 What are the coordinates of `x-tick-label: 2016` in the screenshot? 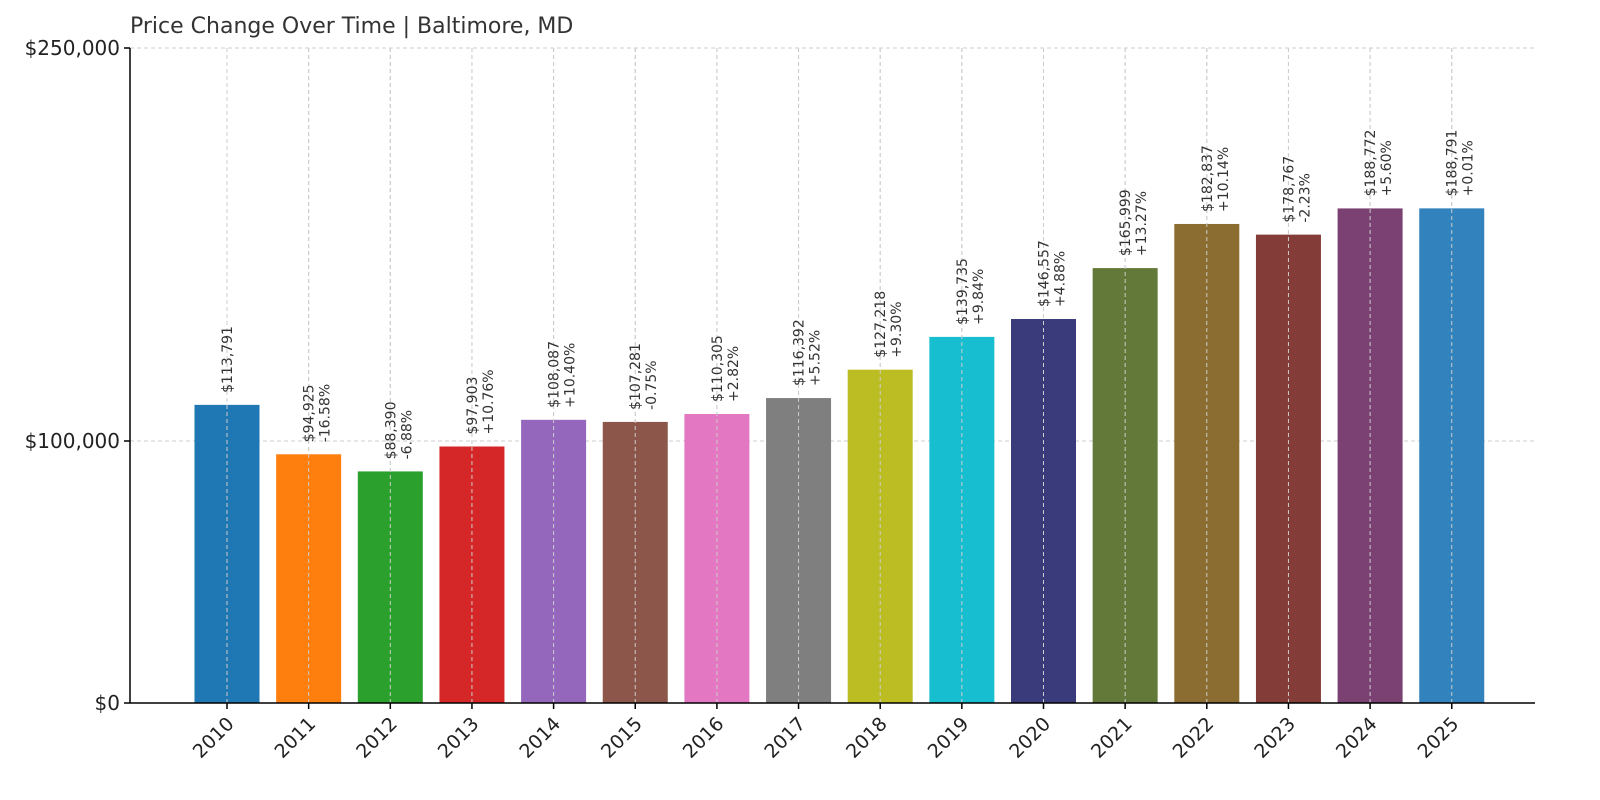 It's located at (704, 738).